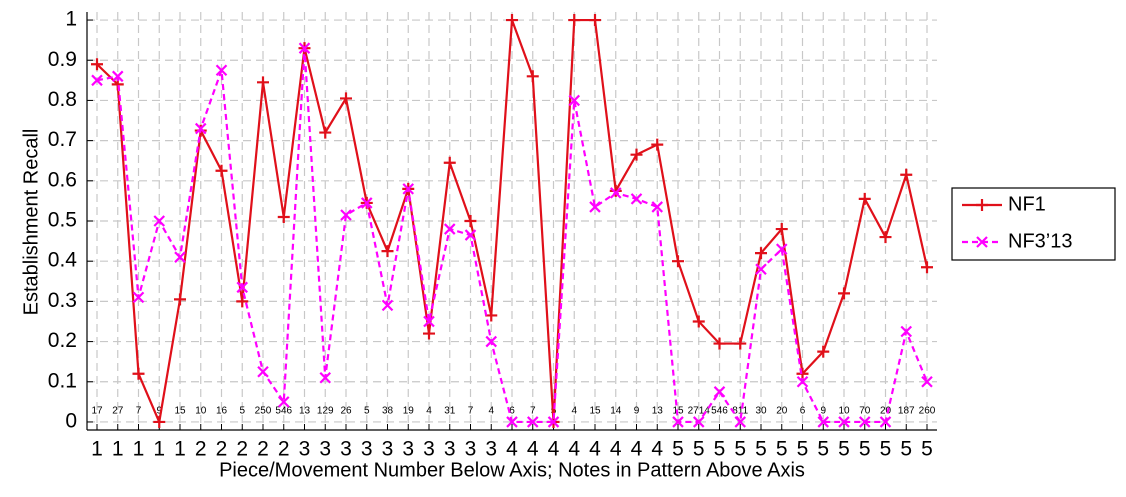  I want to click on note-count: 26, so click(346, 411).